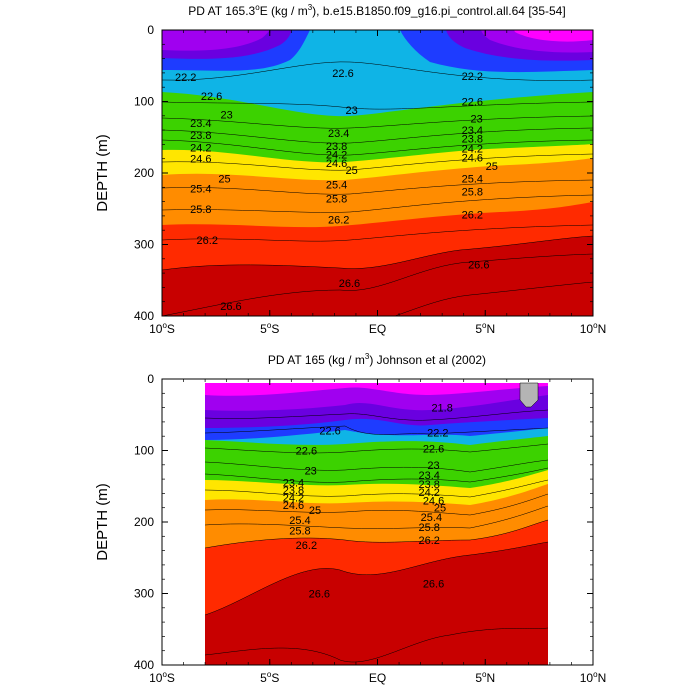 This screenshot has width=700, height=700. What do you see at coordinates (376, 389) in the screenshot?
I see `band2-magenta` at bounding box center [376, 389].